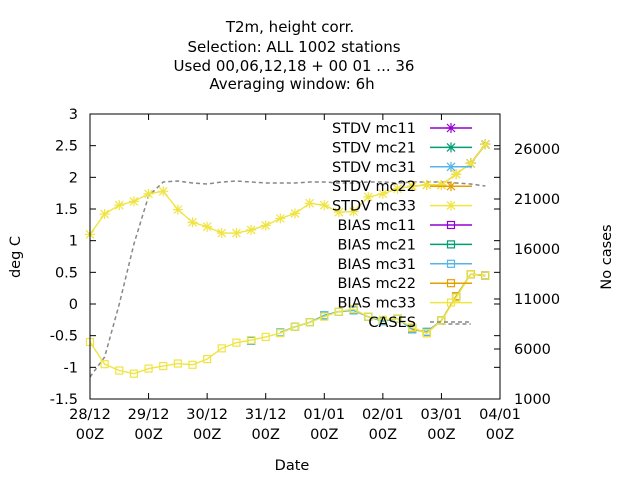  What do you see at coordinates (287, 324) in the screenshot?
I see `series-bias-mc33` at bounding box center [287, 324].